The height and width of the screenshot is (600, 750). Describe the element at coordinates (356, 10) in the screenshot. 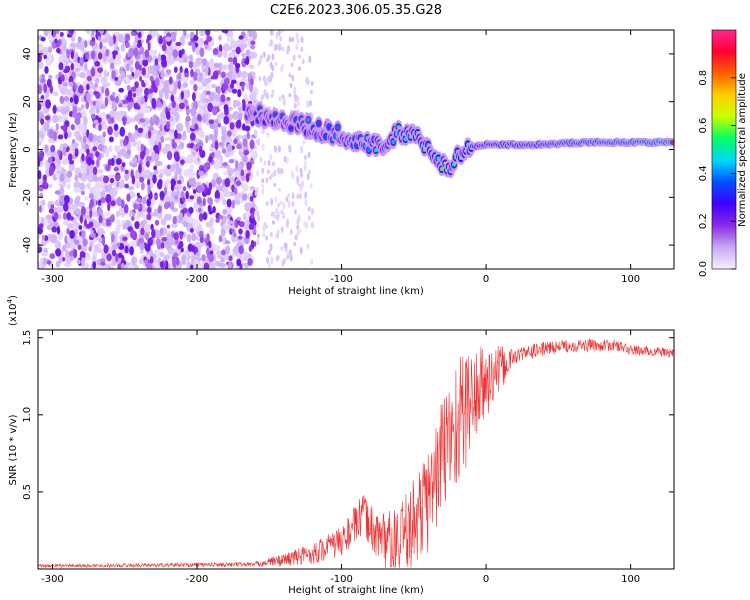

I see `figure-title: C2E6.2023.306.05.35.G28` at that location.